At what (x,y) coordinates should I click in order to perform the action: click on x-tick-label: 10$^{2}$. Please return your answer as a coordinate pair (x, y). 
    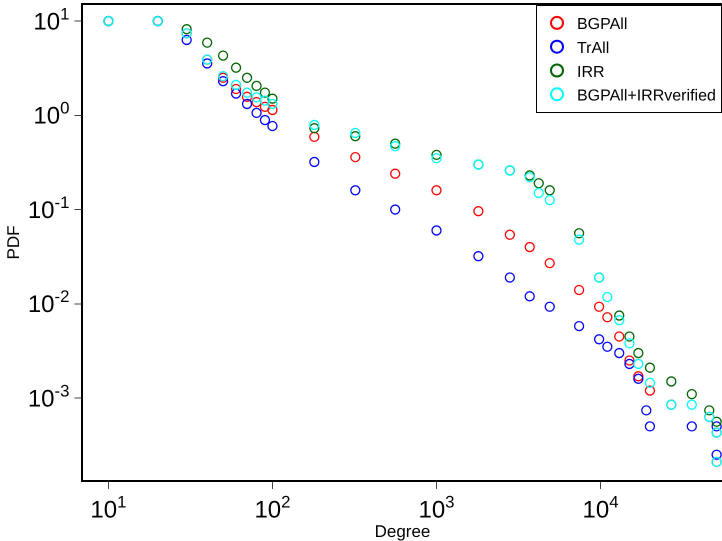
    Looking at the image, I should click on (272, 508).